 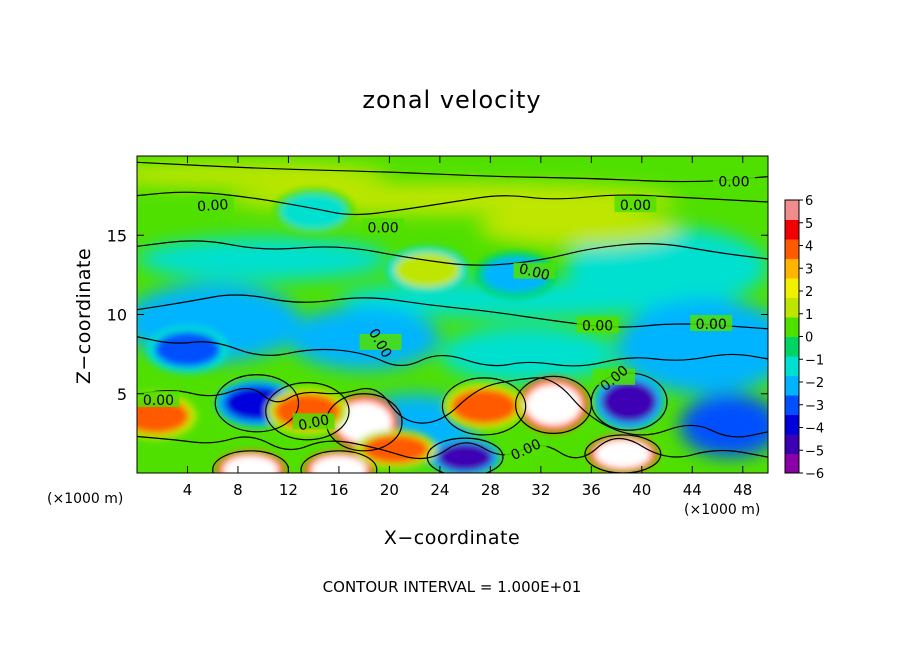 I want to click on colorbar-label-10: −4, so click(x=814, y=429).